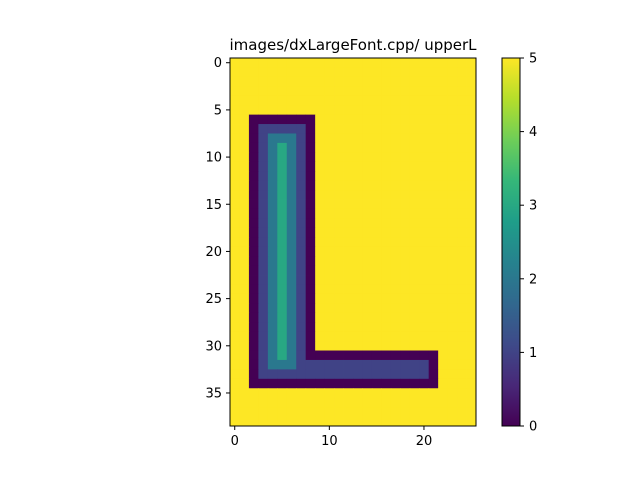 This screenshot has height=480, width=640. What do you see at coordinates (218, 110) in the screenshot?
I see `y-tick-label: 5` at bounding box center [218, 110].